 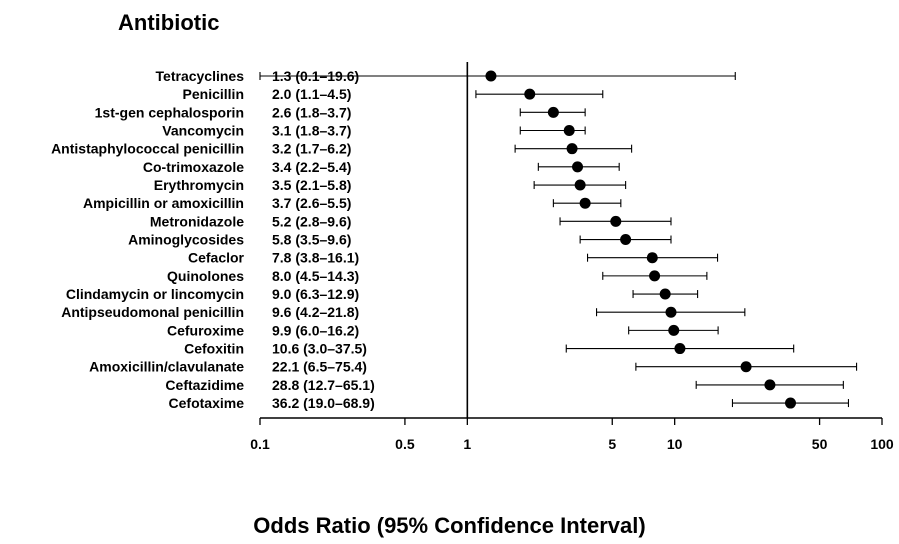 What do you see at coordinates (449, 525) in the screenshot?
I see `x-axis-title: Odds Ratio (95% Confidence Interval)` at bounding box center [449, 525].